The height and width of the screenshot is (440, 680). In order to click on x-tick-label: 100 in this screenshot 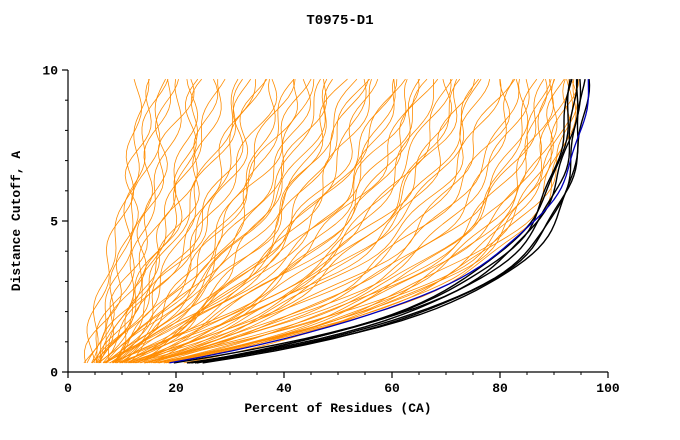, I will do `click(608, 388)`.